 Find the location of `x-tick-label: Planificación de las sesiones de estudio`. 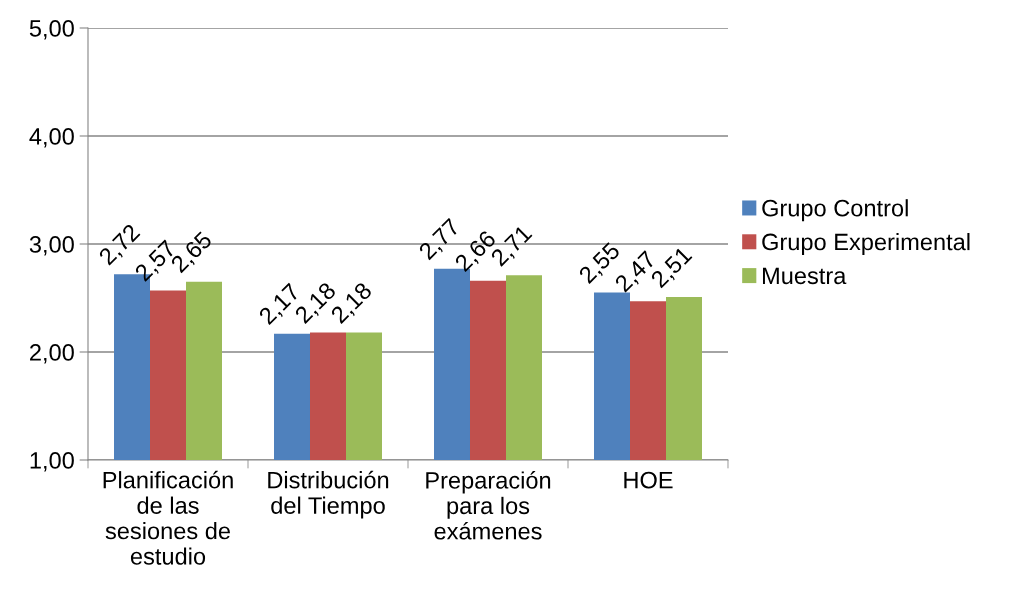

x-tick-label: Planificación de las sesiones de estudio is located at coordinates (168, 517).